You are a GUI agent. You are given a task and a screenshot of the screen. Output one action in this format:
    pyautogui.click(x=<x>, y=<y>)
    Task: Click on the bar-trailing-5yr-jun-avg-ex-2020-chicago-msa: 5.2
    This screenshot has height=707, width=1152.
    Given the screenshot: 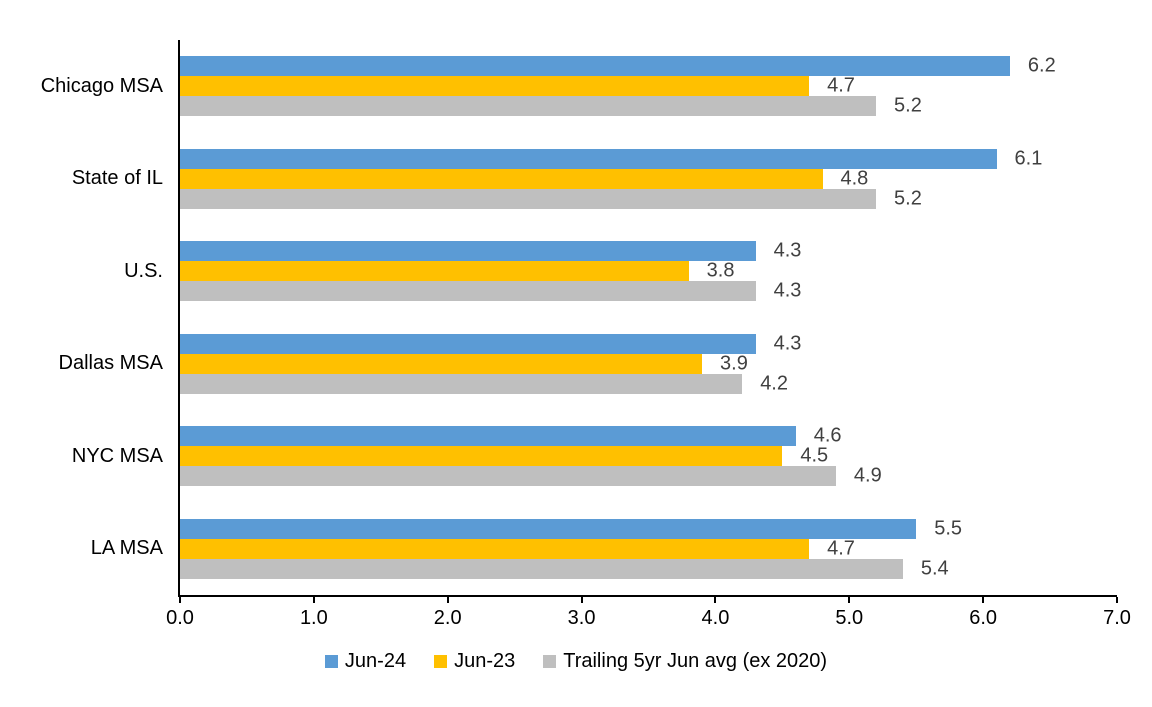 What is the action you would take?
    pyautogui.click(x=551, y=106)
    